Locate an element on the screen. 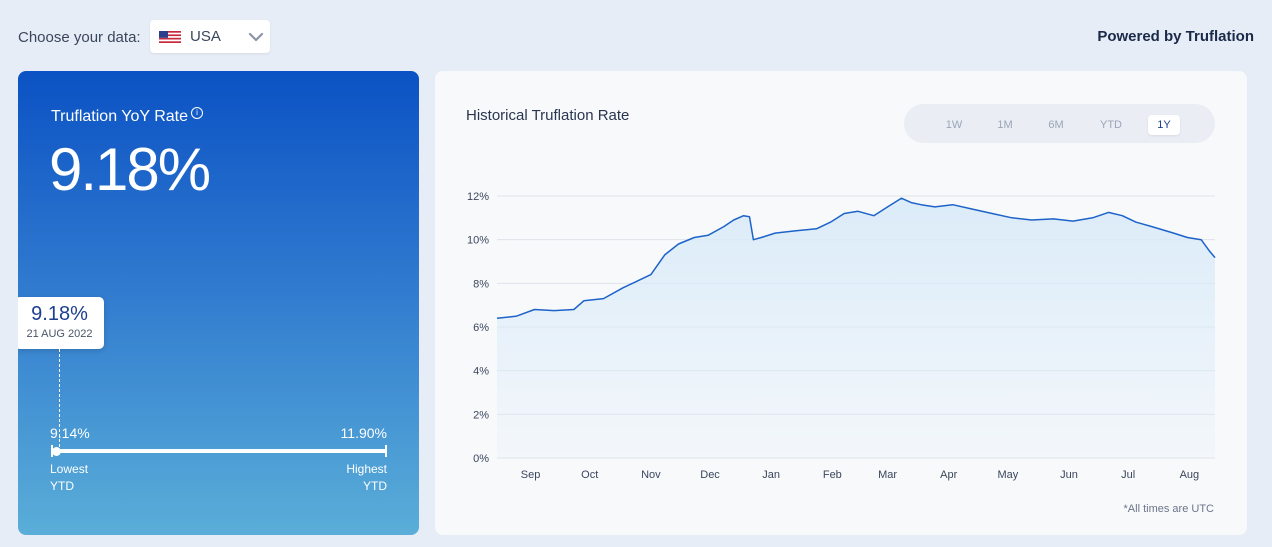 This screenshot has height=547, width=1272. marker-dashed-line is located at coordinates (59, 400).